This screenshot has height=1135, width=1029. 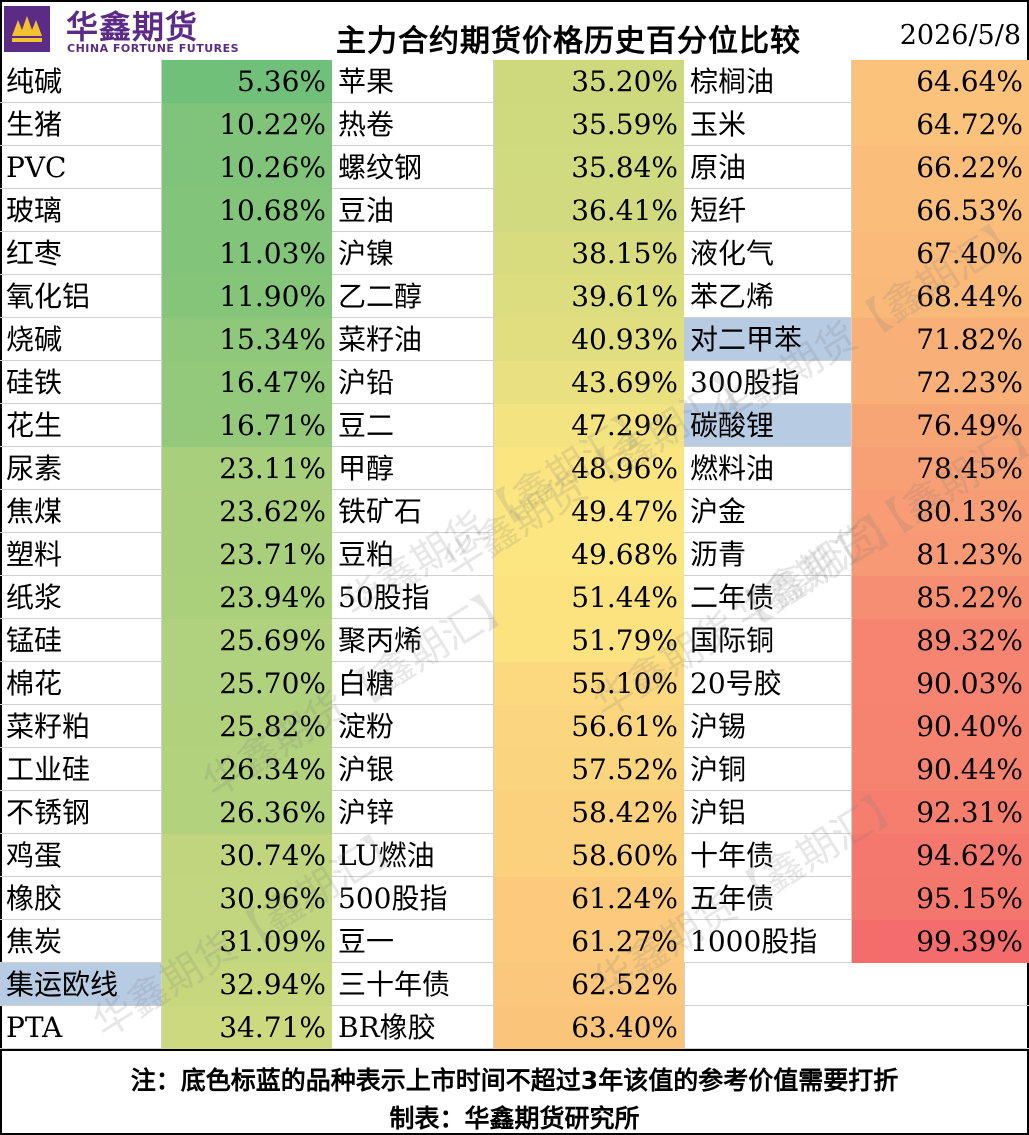 I want to click on commodity-name: 锰硅, so click(x=81, y=640).